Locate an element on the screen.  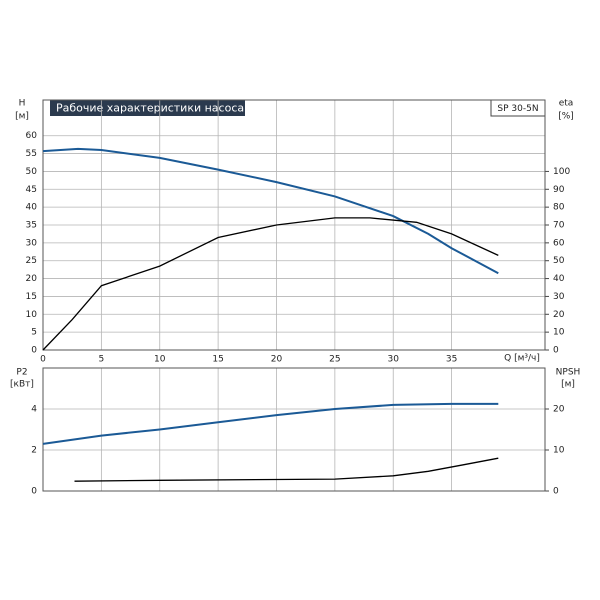
y-tick-label: 10 is located at coordinates (32, 315).